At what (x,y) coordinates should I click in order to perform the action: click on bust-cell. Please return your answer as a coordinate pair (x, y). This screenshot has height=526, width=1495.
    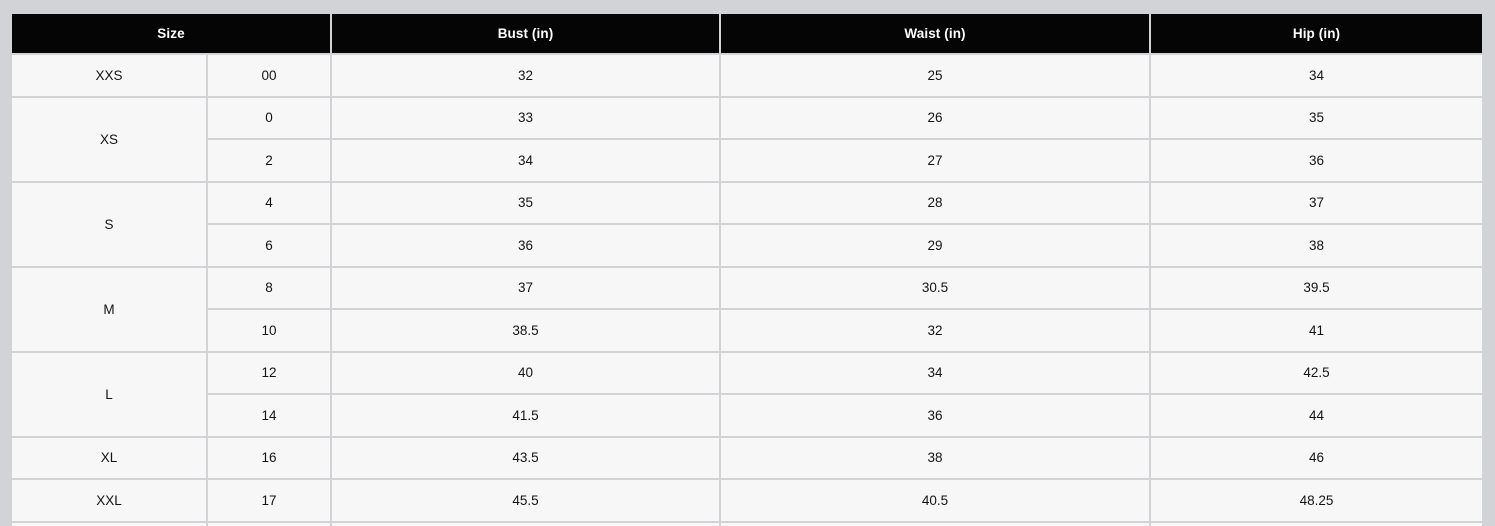
    Looking at the image, I should click on (526, 524).